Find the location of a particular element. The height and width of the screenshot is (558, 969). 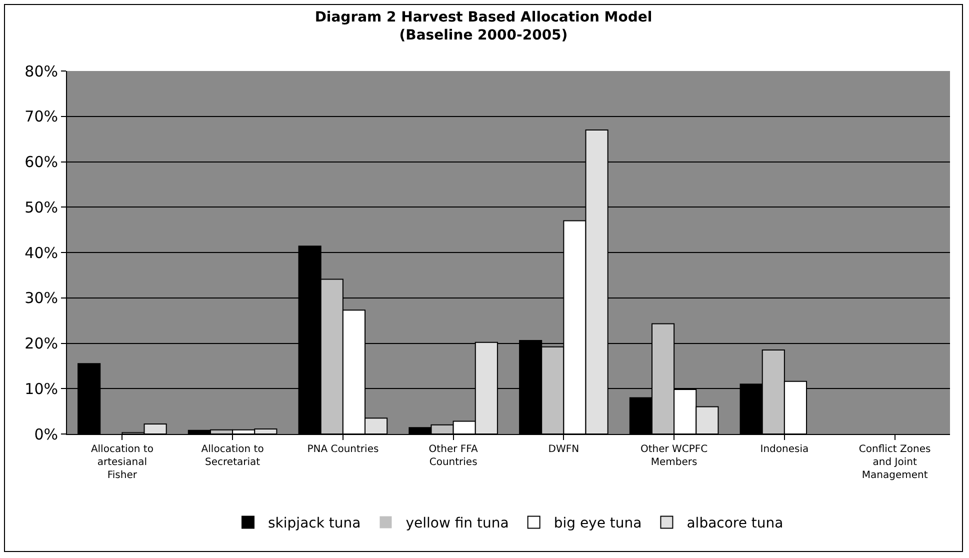

y-tick-label: 70% is located at coordinates (41, 117).